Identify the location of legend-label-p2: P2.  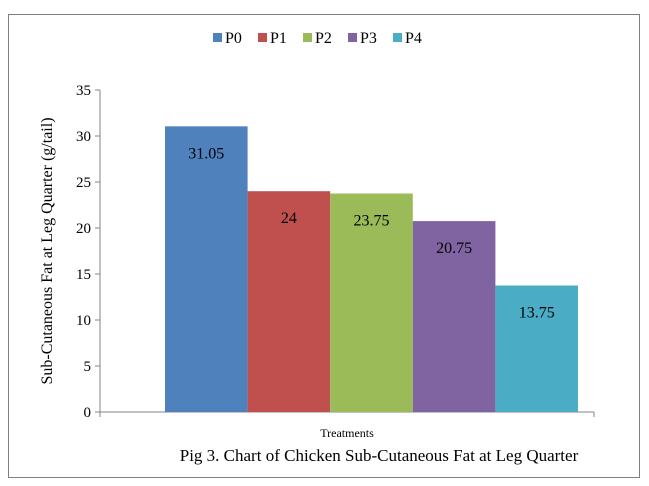
(323, 38).